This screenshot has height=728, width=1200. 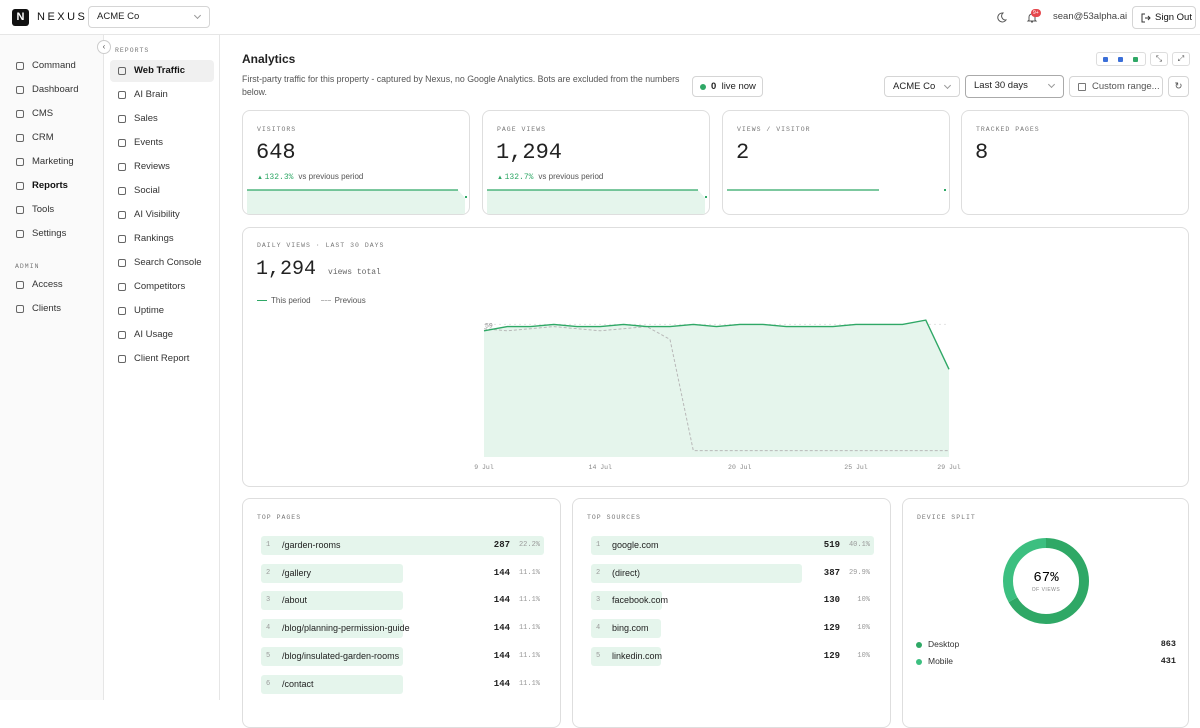 I want to click on user-email: sean@53alpha.ai, so click(x=1090, y=16).